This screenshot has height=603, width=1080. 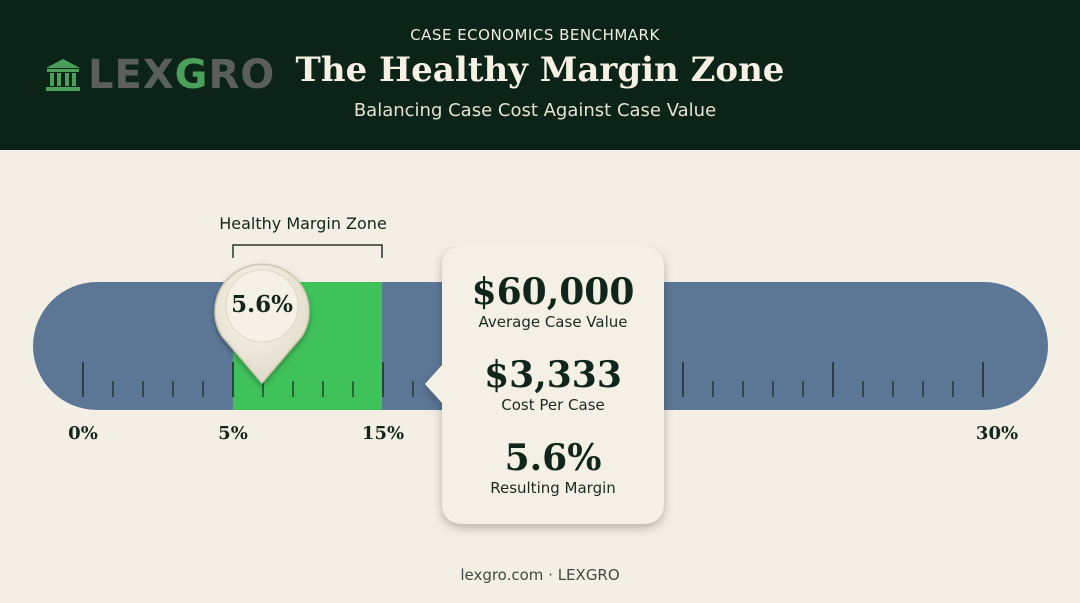 I want to click on pin-inner-circle, so click(x=262, y=306).